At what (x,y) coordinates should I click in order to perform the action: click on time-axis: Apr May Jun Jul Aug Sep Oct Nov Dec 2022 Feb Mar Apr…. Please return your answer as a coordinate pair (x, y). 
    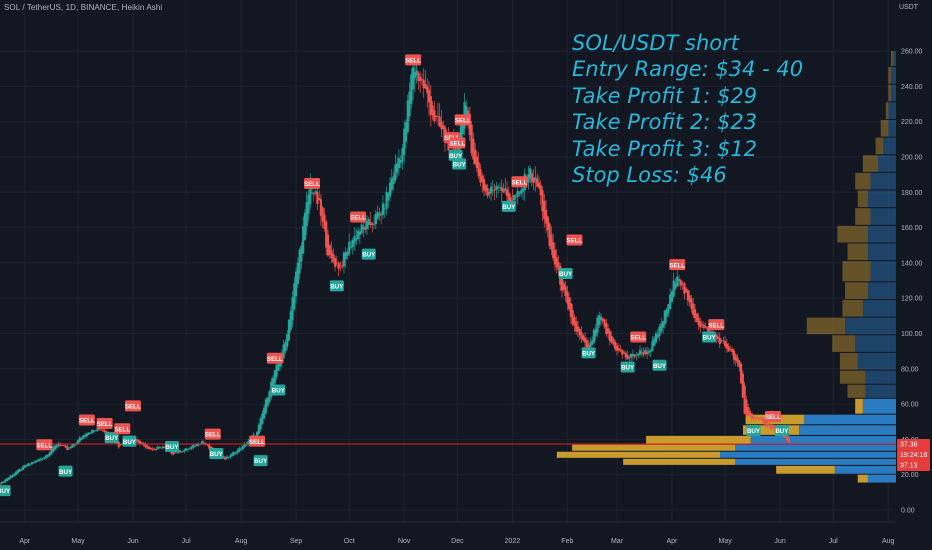
    Looking at the image, I should click on (448, 533).